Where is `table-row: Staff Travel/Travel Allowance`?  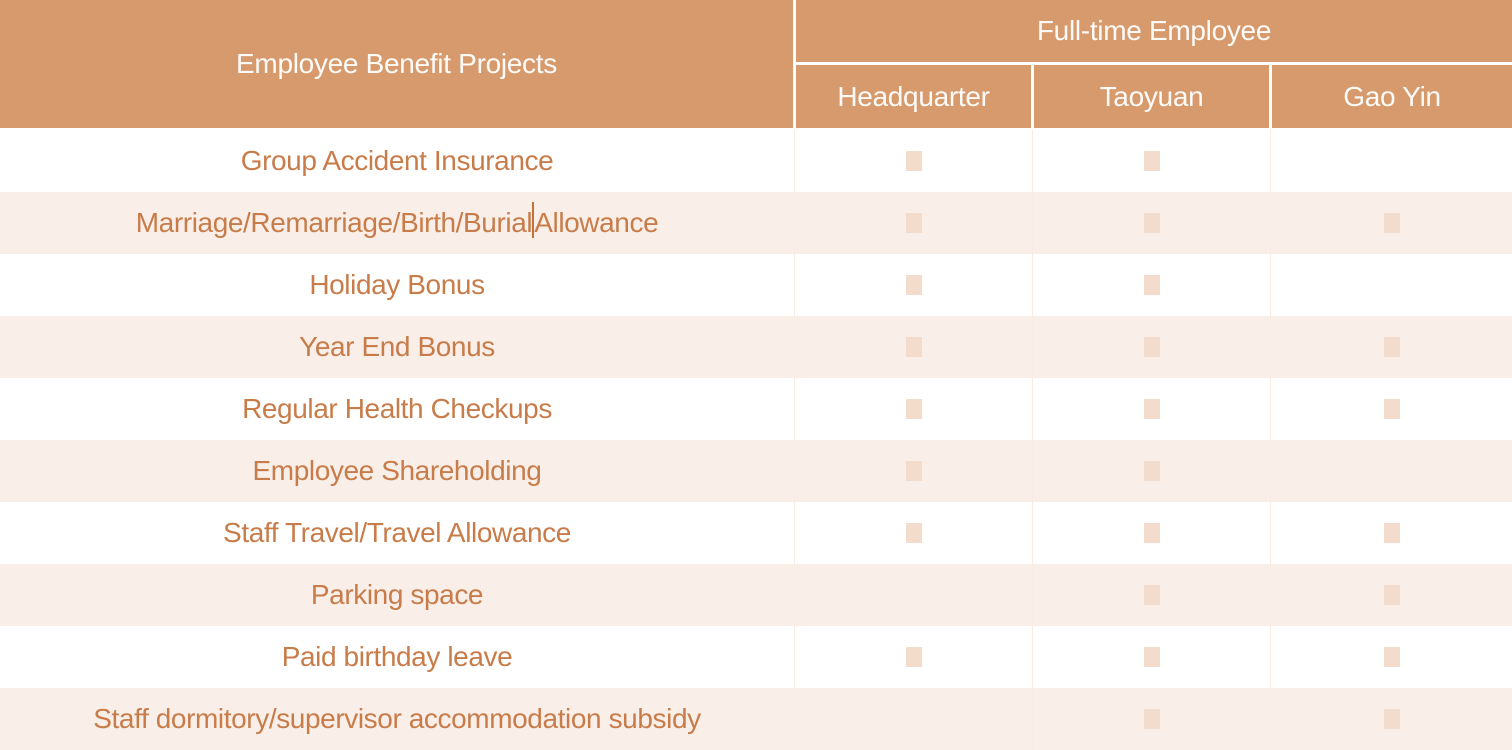
table-row: Staff Travel/Travel Allowance is located at coordinates (756, 533).